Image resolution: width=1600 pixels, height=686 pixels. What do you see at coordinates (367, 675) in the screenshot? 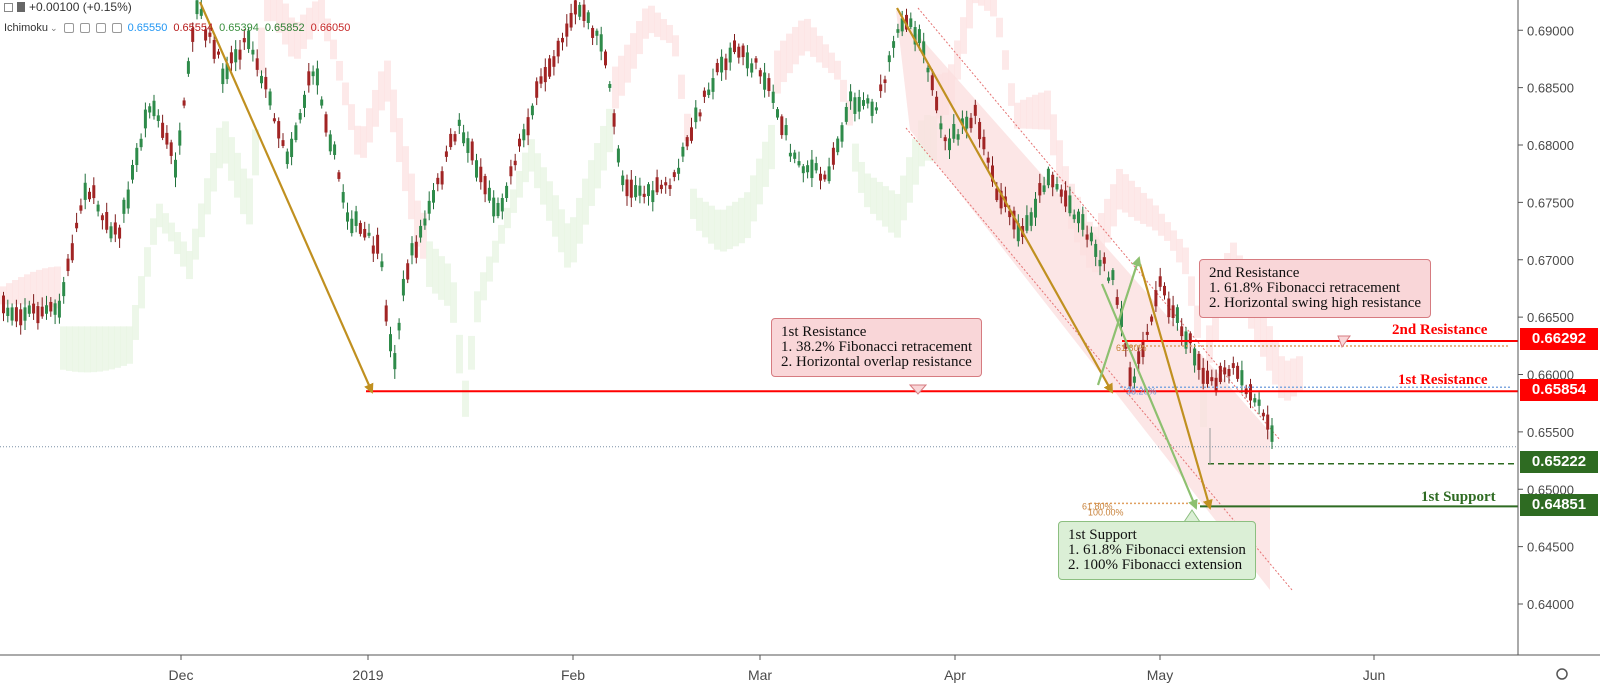
I see `time-tick-label: 2019` at bounding box center [367, 675].